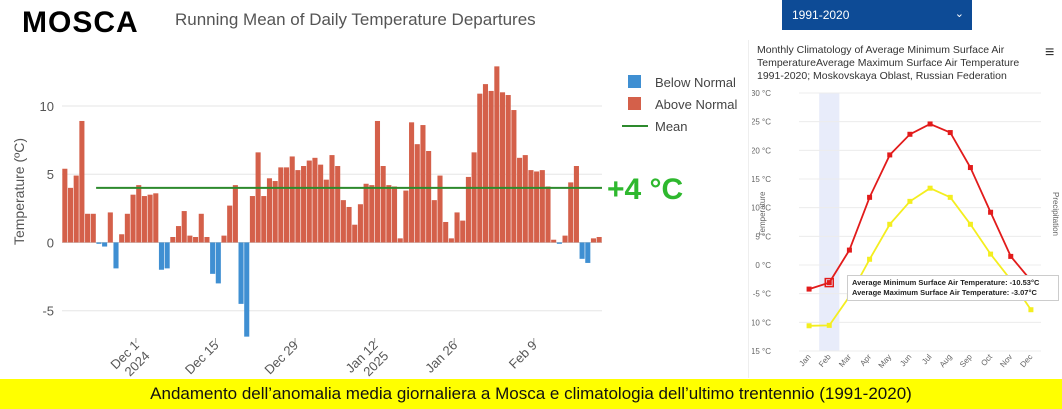 This screenshot has width=1062, height=409. I want to click on x-tick-label-group: Dec 29, so click(281, 358).